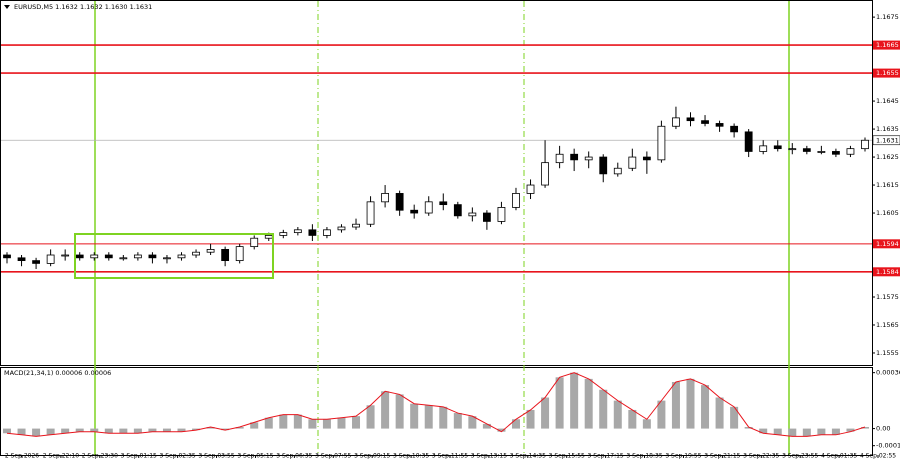 This screenshot has height=460, width=900. Describe the element at coordinates (83, 7) in the screenshot. I see `chart-title: EURUSD,M5 1.1632 1.1632 1.1630 1.1631` at that location.